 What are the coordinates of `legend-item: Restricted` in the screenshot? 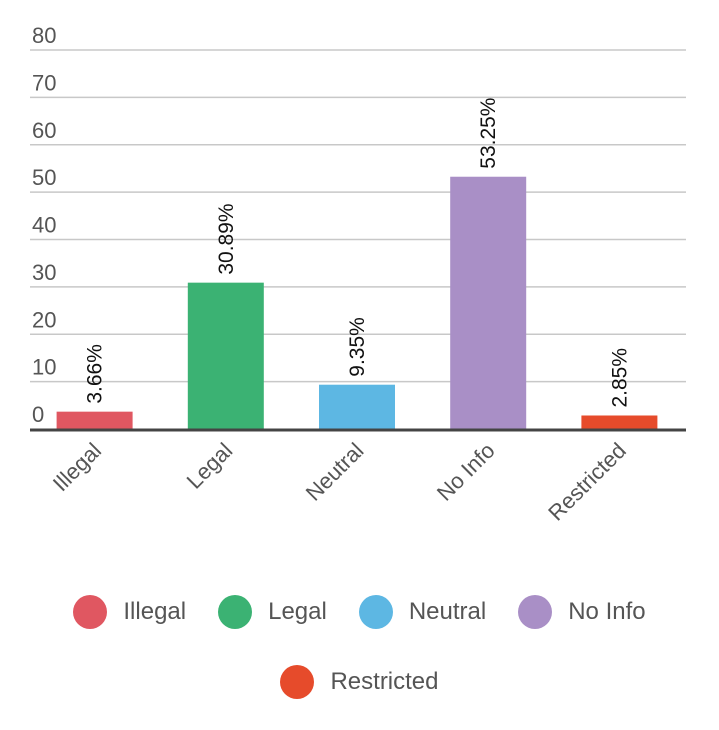 It's located at (359, 682).